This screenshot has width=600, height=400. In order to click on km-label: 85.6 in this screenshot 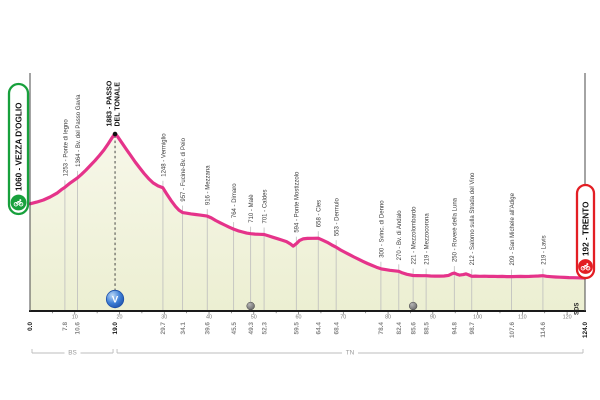, I will do `click(413, 328)`.